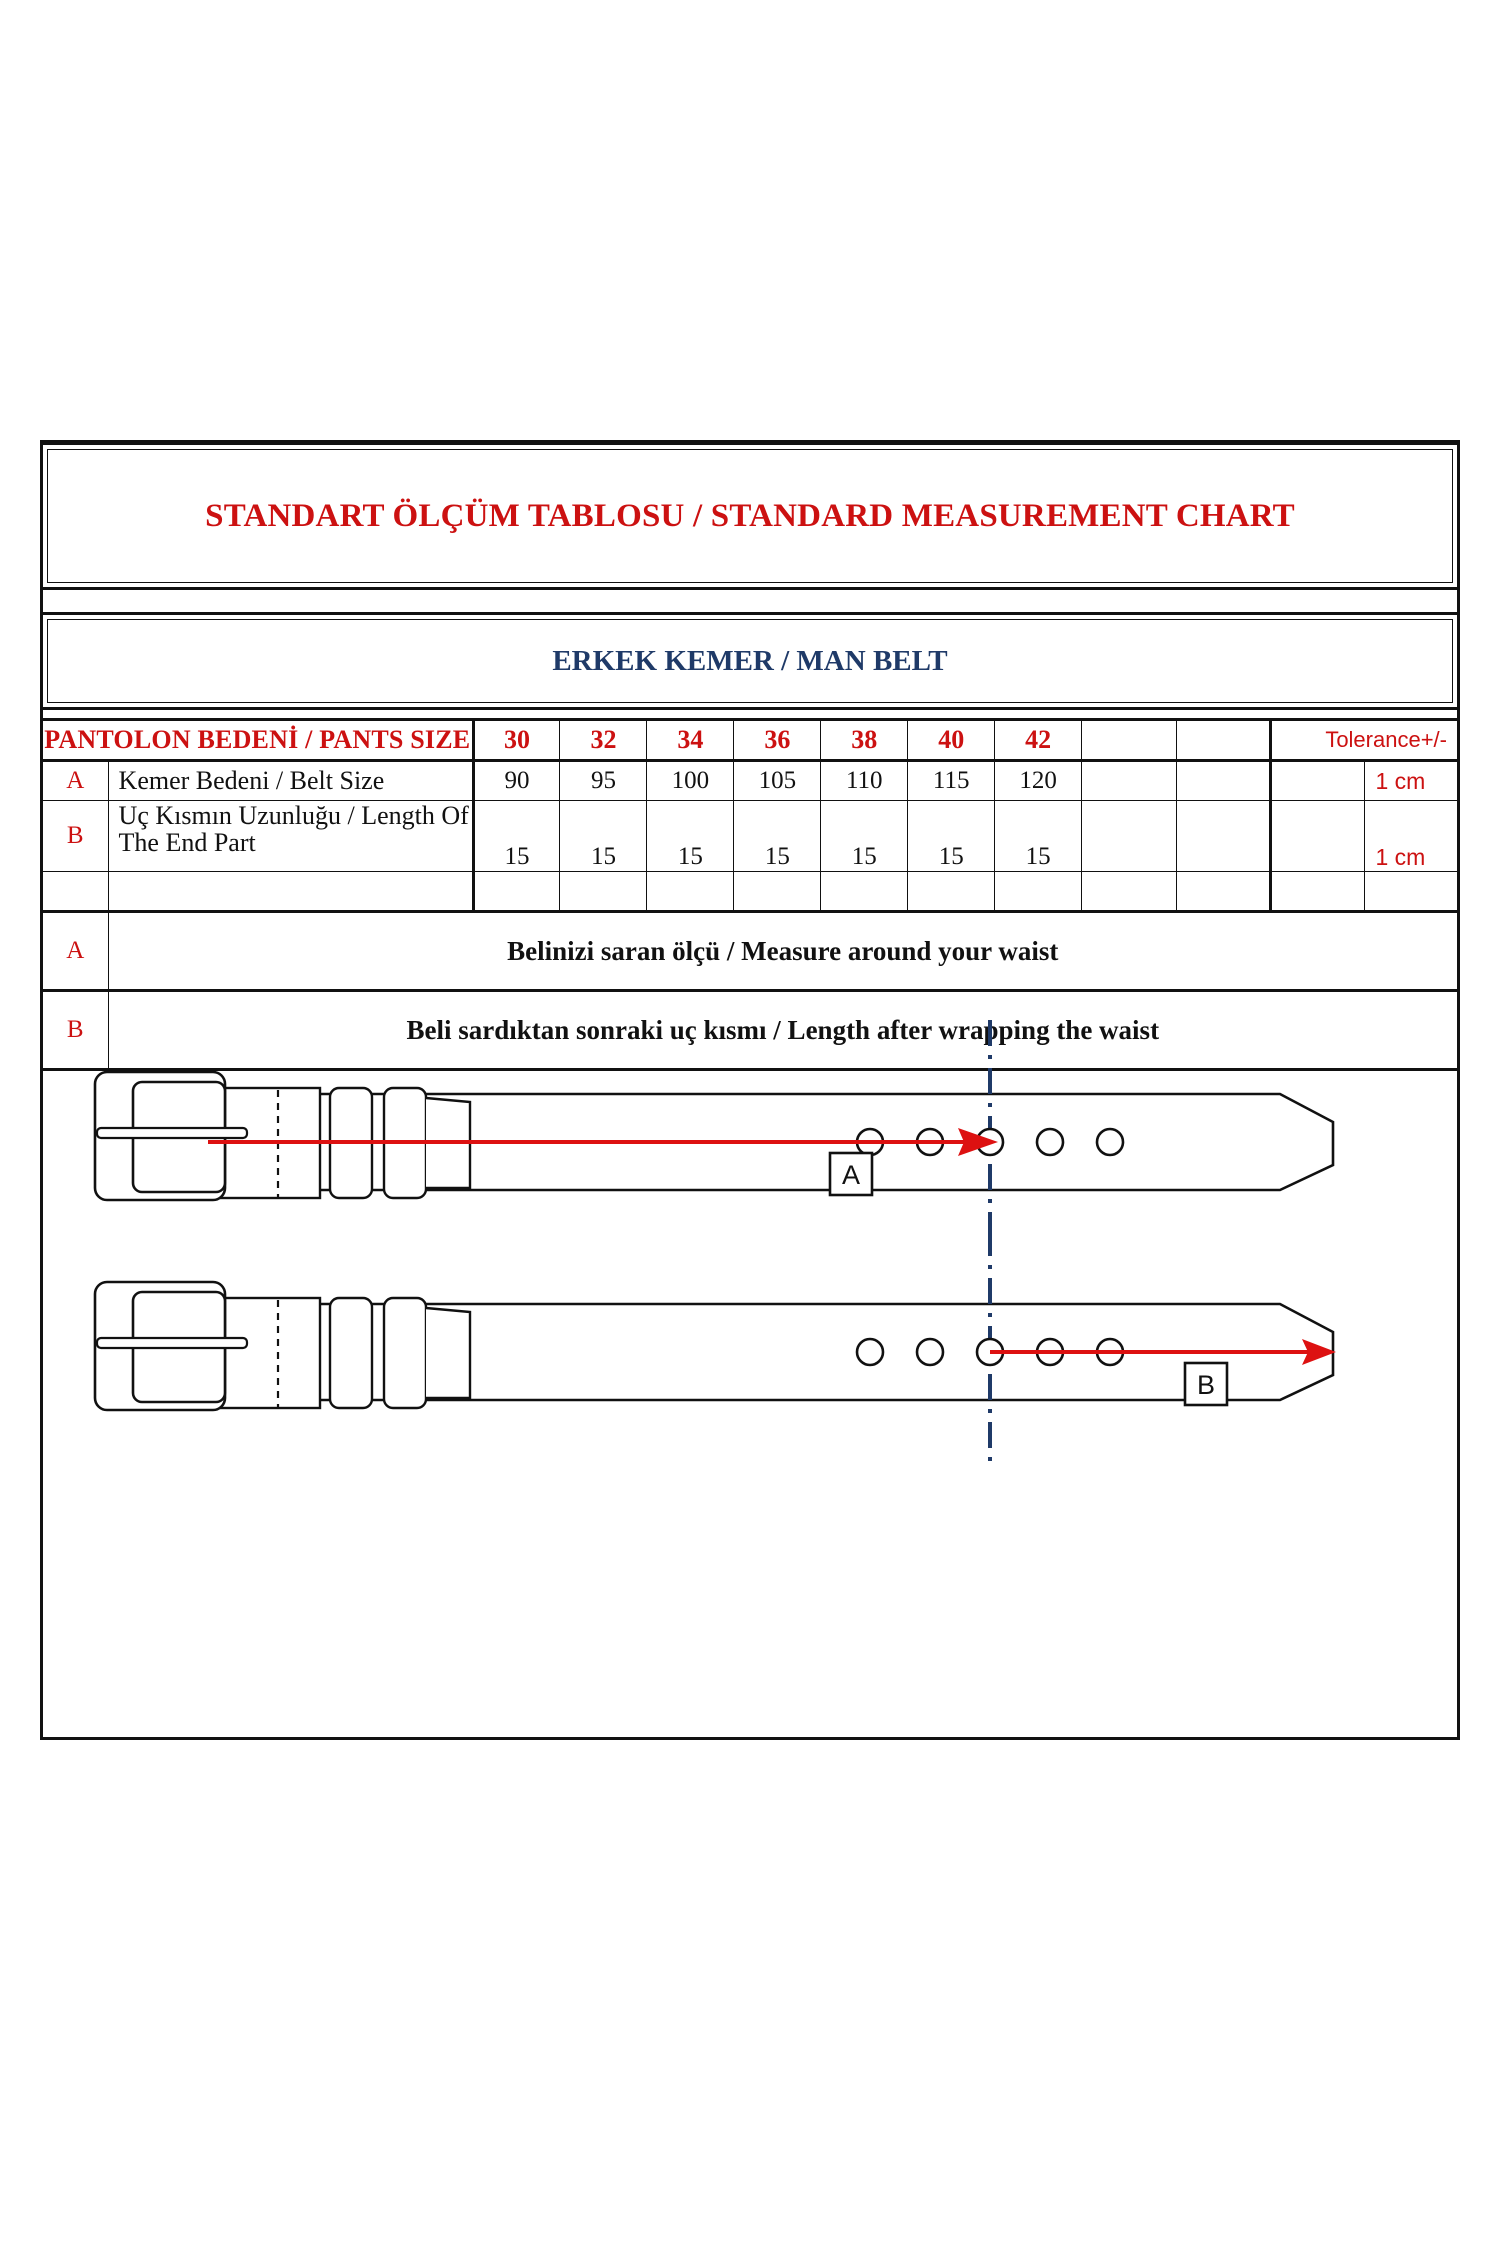  What do you see at coordinates (187, 842) in the screenshot?
I see `row-label-b-line2: The End Part` at bounding box center [187, 842].